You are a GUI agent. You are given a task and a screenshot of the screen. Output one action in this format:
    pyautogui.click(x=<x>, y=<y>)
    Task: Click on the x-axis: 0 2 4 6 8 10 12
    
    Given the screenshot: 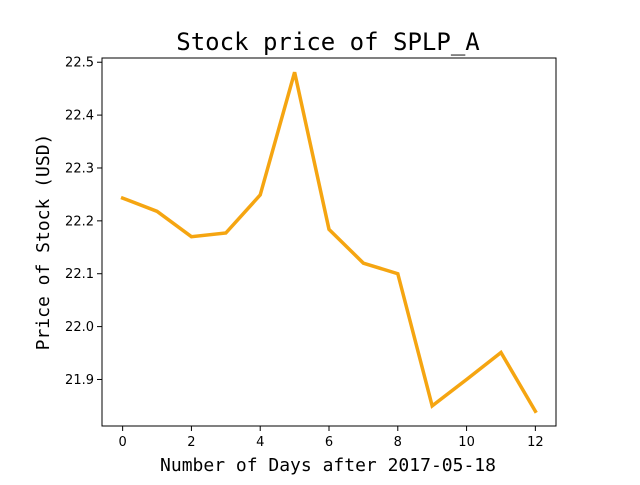 What is the action you would take?
    pyautogui.click(x=331, y=438)
    